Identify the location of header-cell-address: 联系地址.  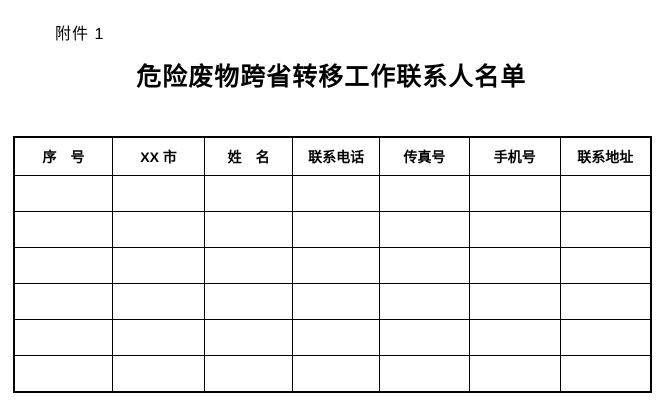
(605, 156).